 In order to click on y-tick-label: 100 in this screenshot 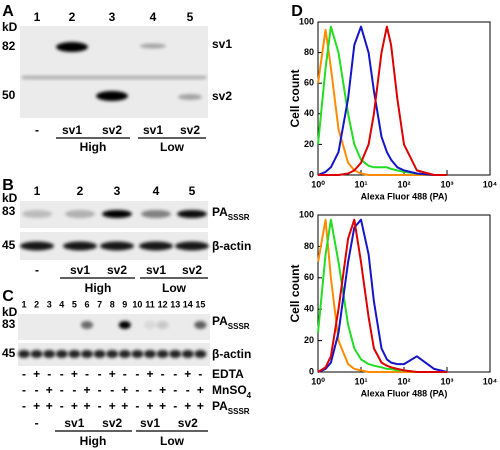, I will do `click(306, 214)`.